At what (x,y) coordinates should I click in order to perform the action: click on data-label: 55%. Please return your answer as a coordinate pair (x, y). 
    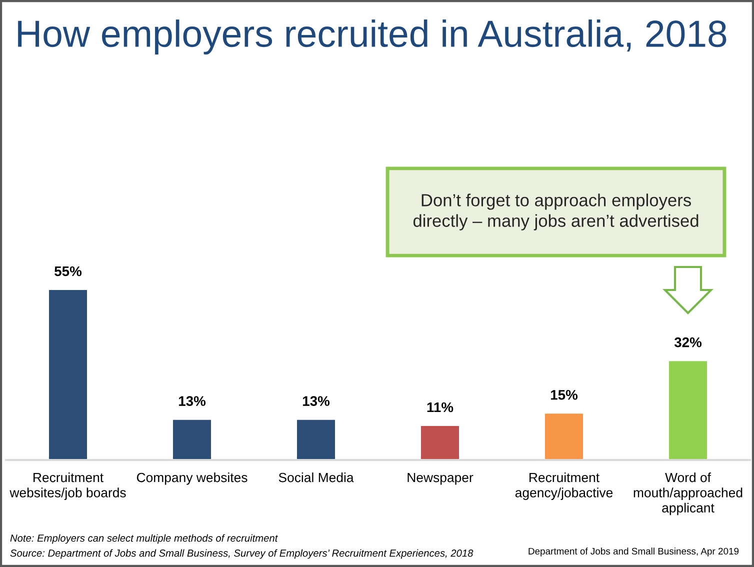
    Looking at the image, I should click on (68, 271).